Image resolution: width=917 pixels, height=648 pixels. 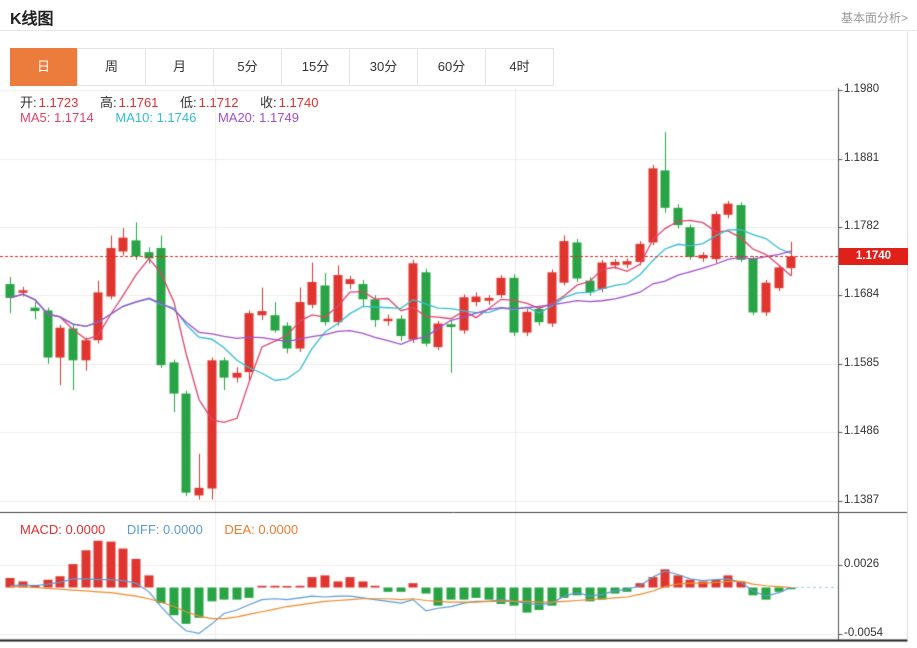 I want to click on ma5-label: MA5:, so click(x=35, y=117).